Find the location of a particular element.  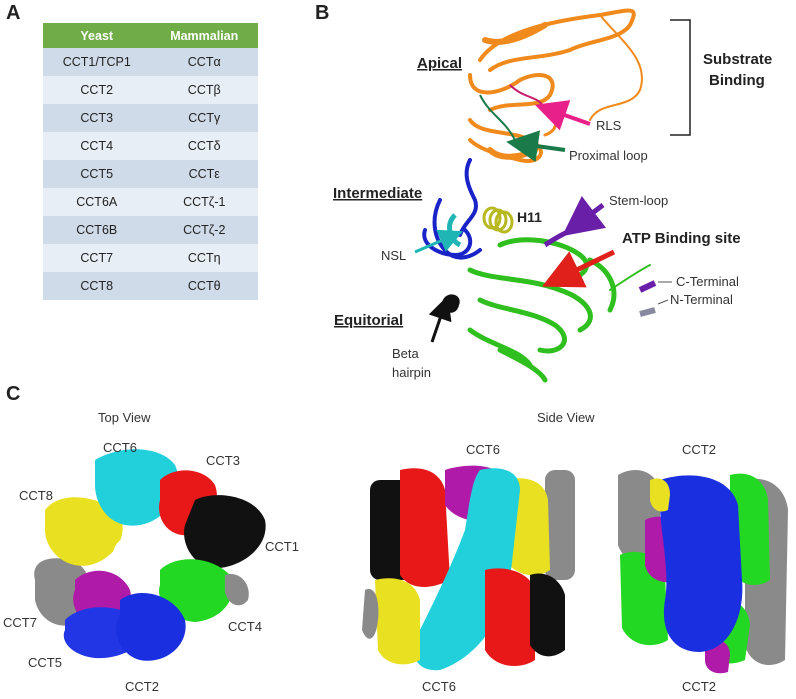

yeast-column-header: Yeast is located at coordinates (97, 35).